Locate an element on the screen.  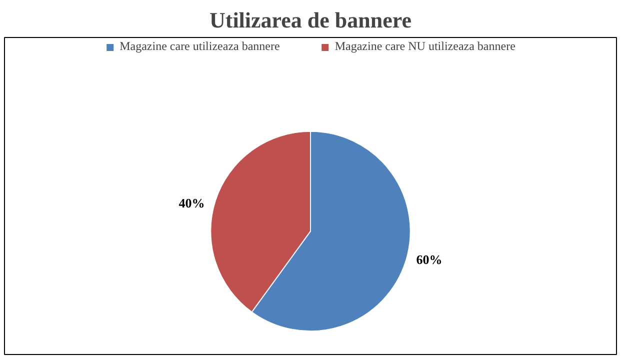
data-label: 60% is located at coordinates (429, 259).